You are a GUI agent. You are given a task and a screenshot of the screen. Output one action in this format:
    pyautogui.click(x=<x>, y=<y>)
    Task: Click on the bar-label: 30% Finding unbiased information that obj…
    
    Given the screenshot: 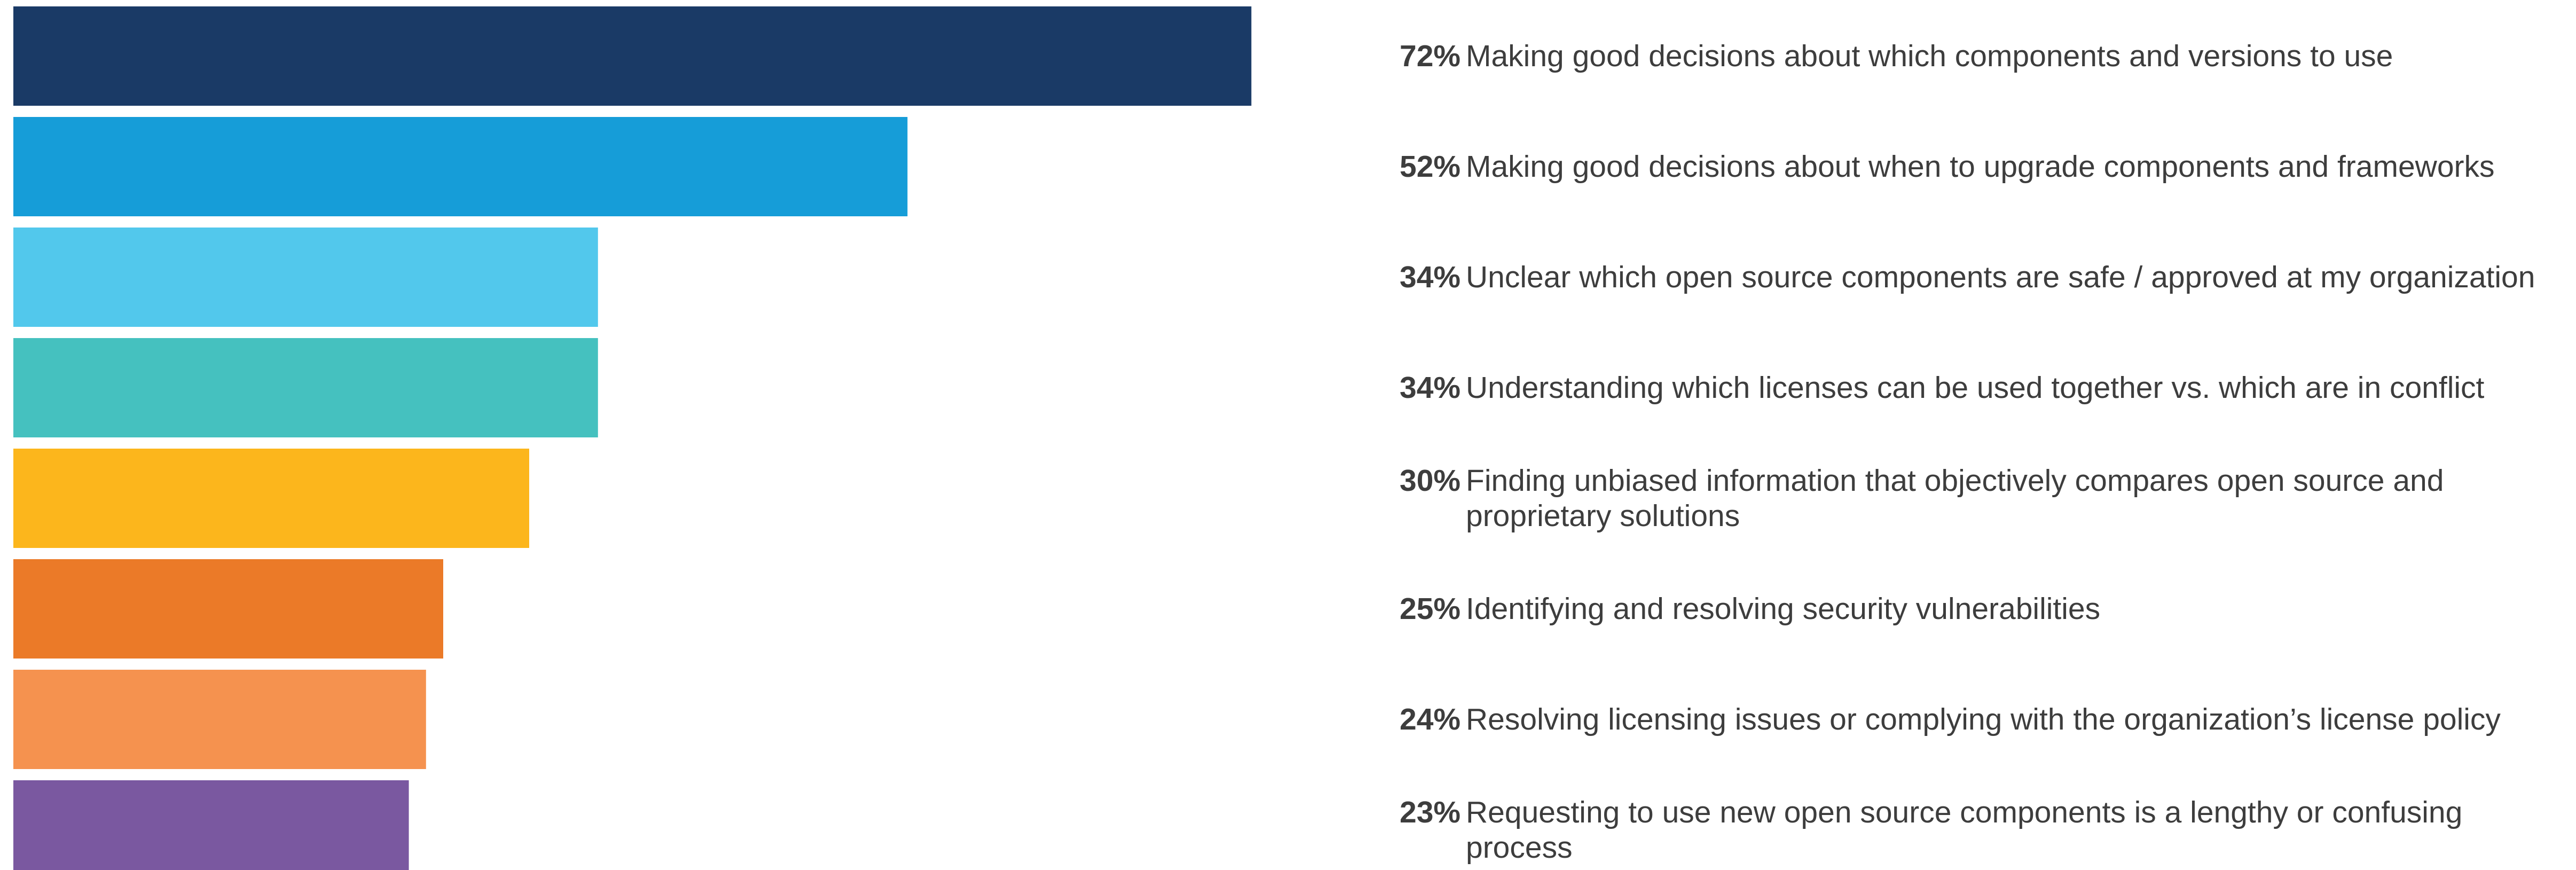 What is the action you would take?
    pyautogui.click(x=1988, y=498)
    